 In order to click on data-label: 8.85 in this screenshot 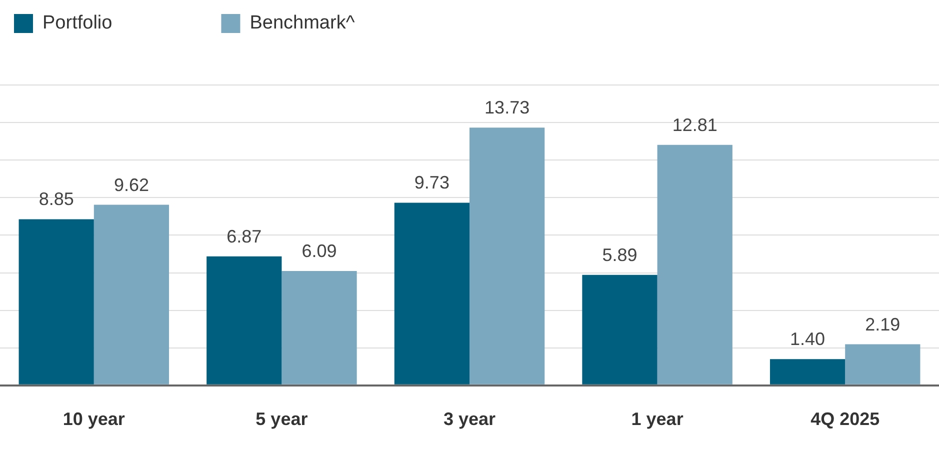, I will do `click(56, 199)`.